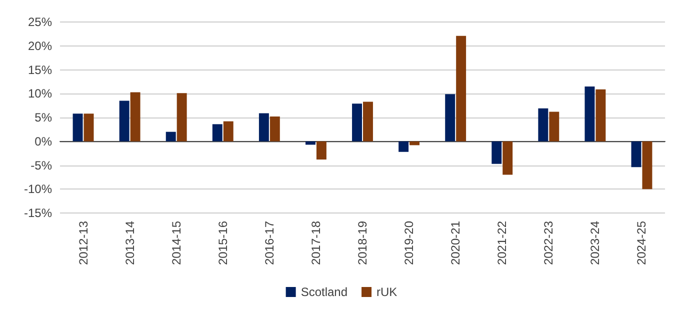 The image size is (683, 313). What do you see at coordinates (176, 243) in the screenshot?
I see `x-tick-label: 2014-15` at bounding box center [176, 243].